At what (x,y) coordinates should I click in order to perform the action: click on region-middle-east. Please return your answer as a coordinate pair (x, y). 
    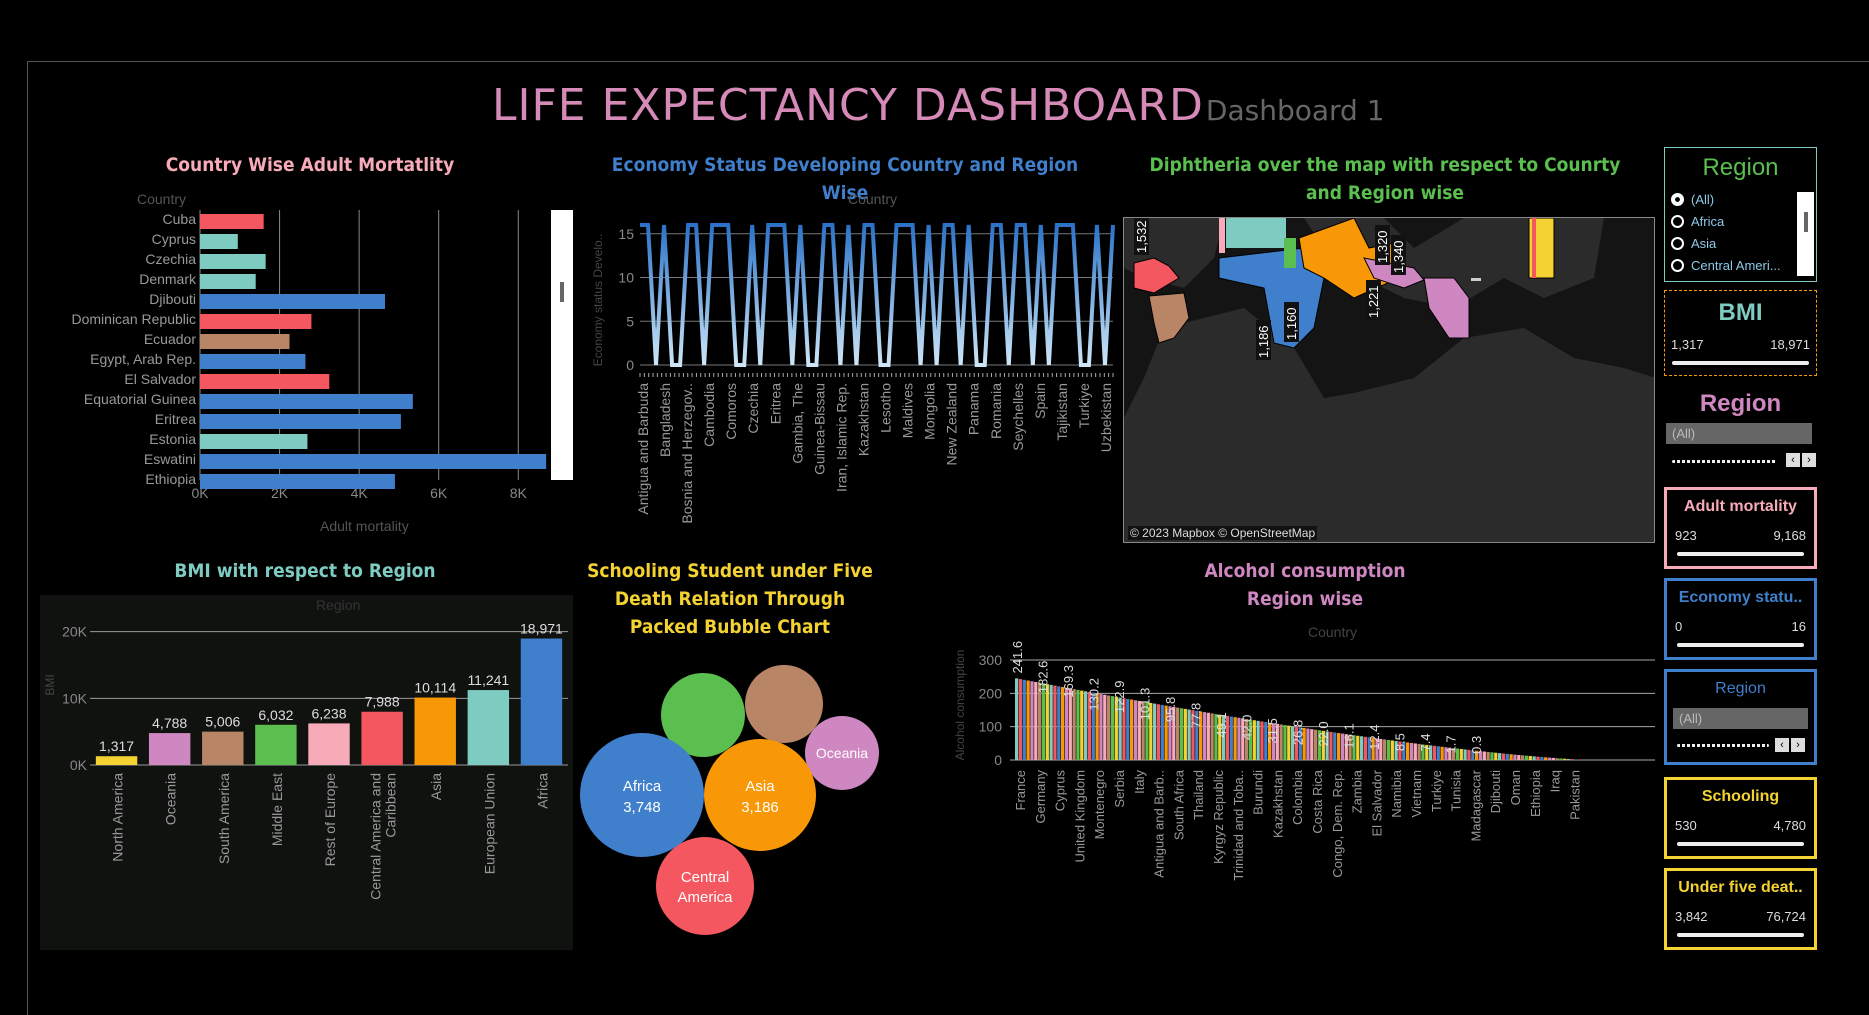
    Looking at the image, I should click on (1290, 253).